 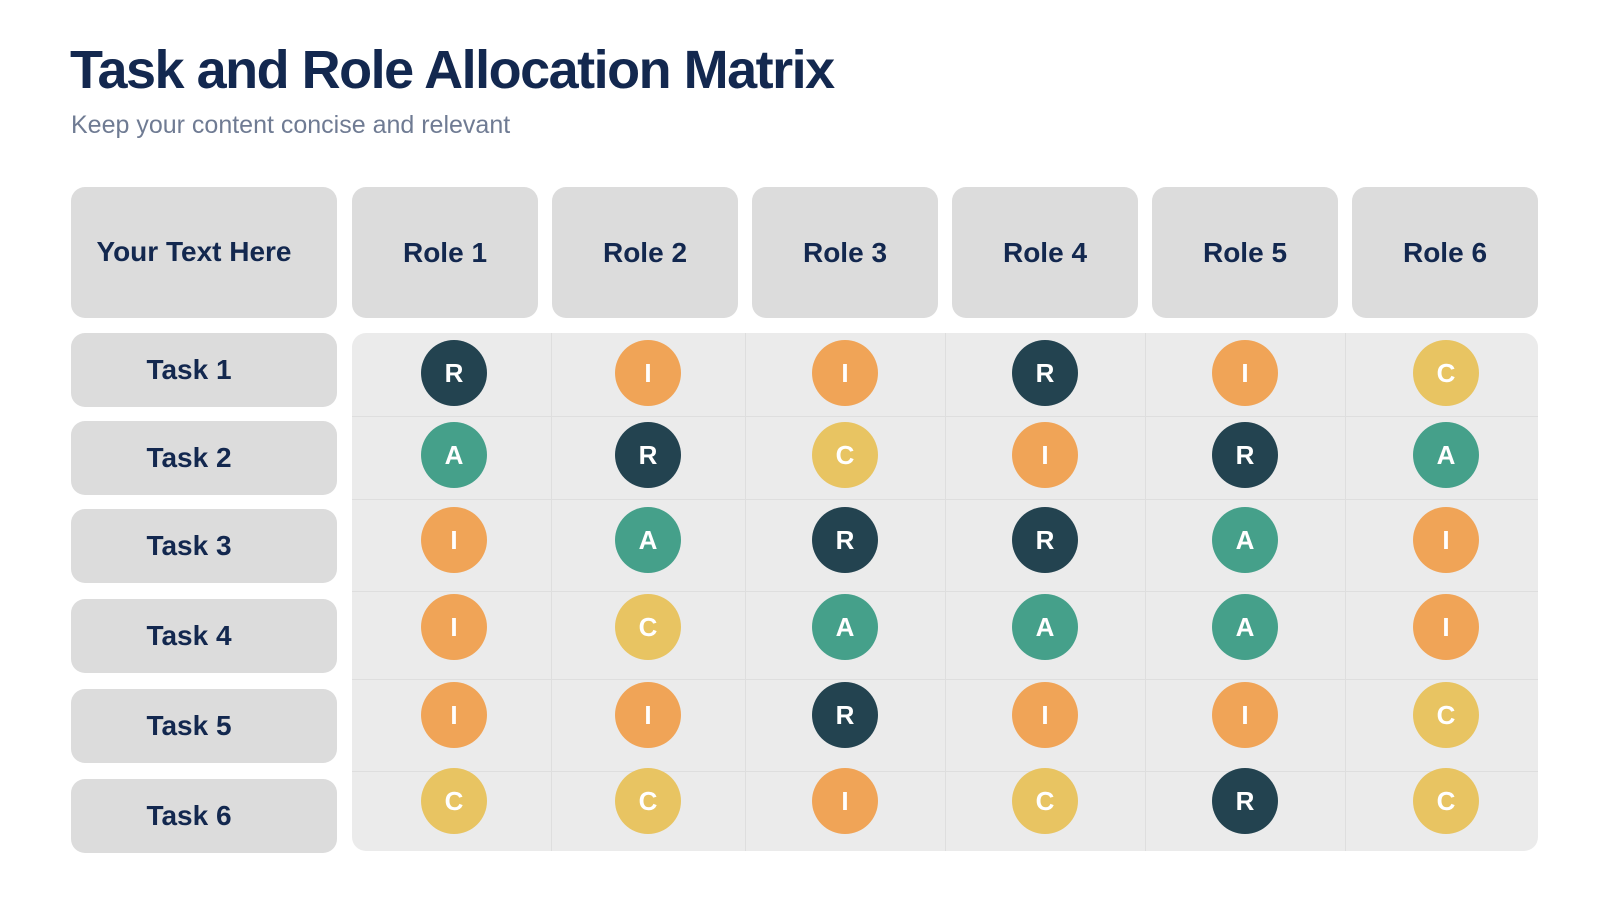 I want to click on task-label-6: Task 6, so click(x=204, y=816).